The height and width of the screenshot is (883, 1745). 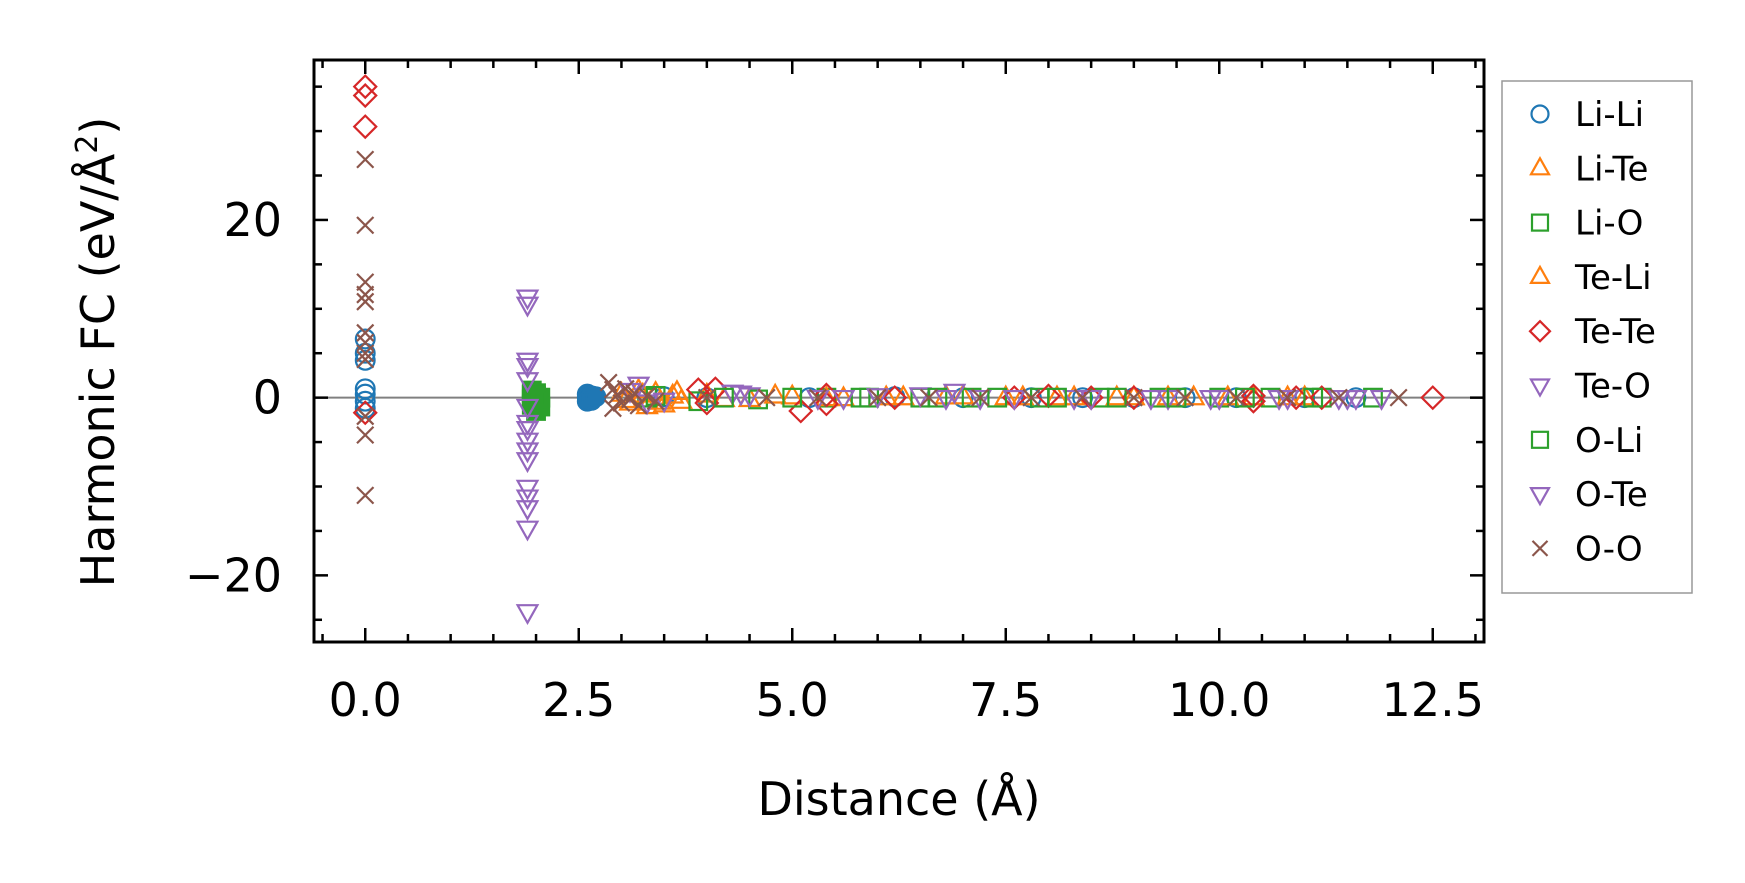 What do you see at coordinates (1609, 115) in the screenshot?
I see `legend-label: Li-Li` at bounding box center [1609, 115].